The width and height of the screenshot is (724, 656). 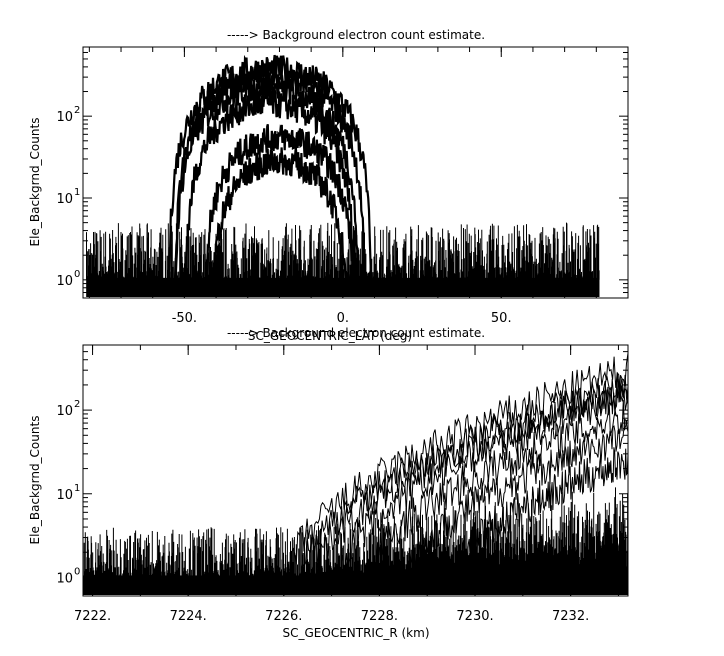 I want to click on x-tick-label: 0., so click(x=343, y=318).